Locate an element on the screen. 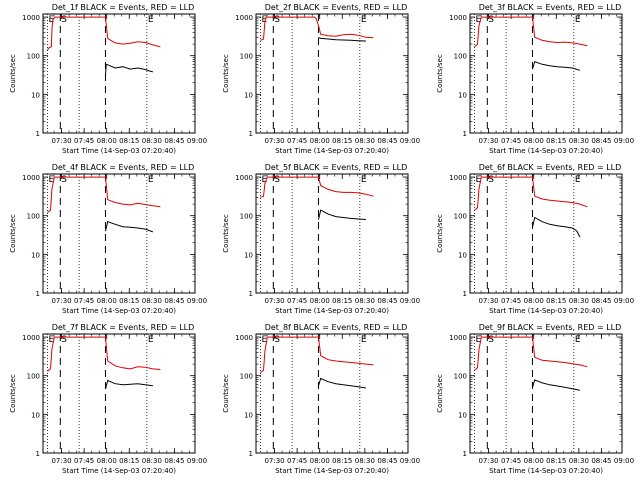  chart-title: Det_1f BLACK = Events, RED = LLD is located at coordinates (123, 7).